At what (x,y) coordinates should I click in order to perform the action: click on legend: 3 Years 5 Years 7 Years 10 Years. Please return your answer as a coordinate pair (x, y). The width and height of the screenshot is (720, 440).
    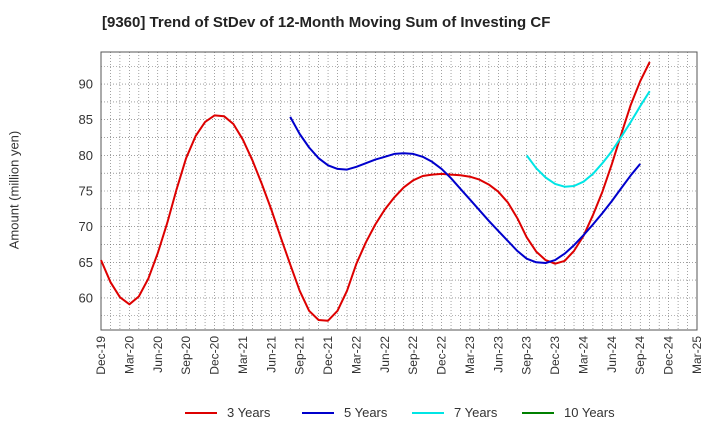
    Looking at the image, I should click on (360, 415).